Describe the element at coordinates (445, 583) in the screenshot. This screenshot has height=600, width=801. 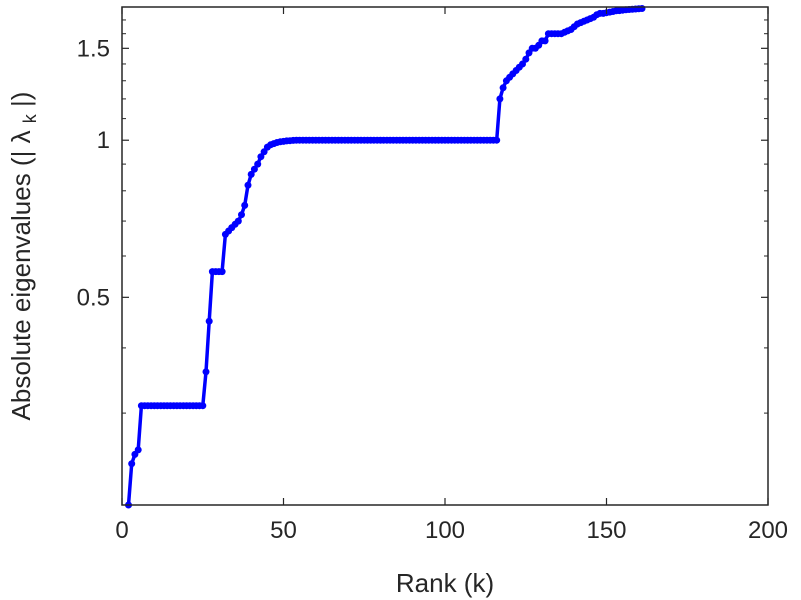
I see `x-axis-label: Rank (k)` at that location.